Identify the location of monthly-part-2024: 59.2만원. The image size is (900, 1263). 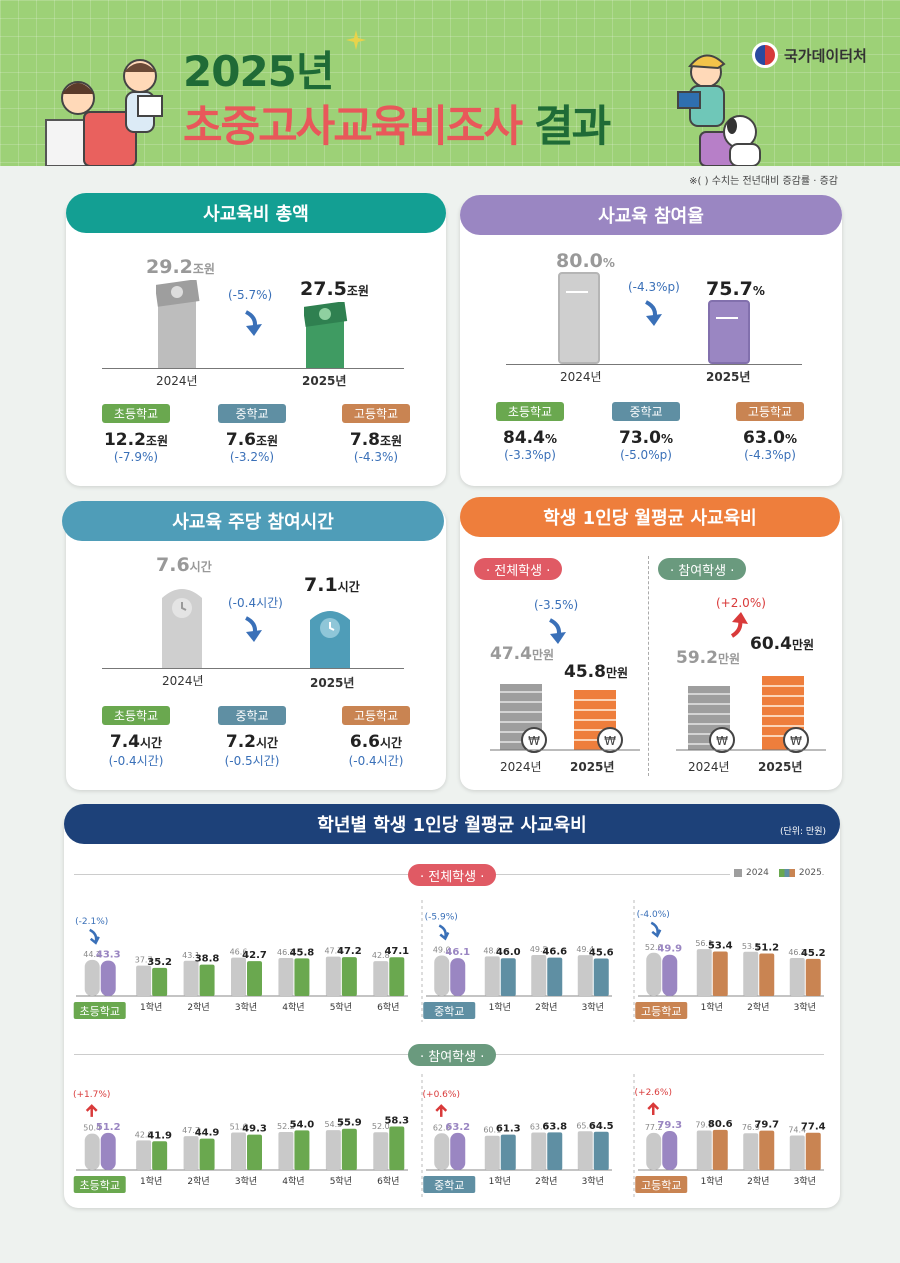
(708, 658).